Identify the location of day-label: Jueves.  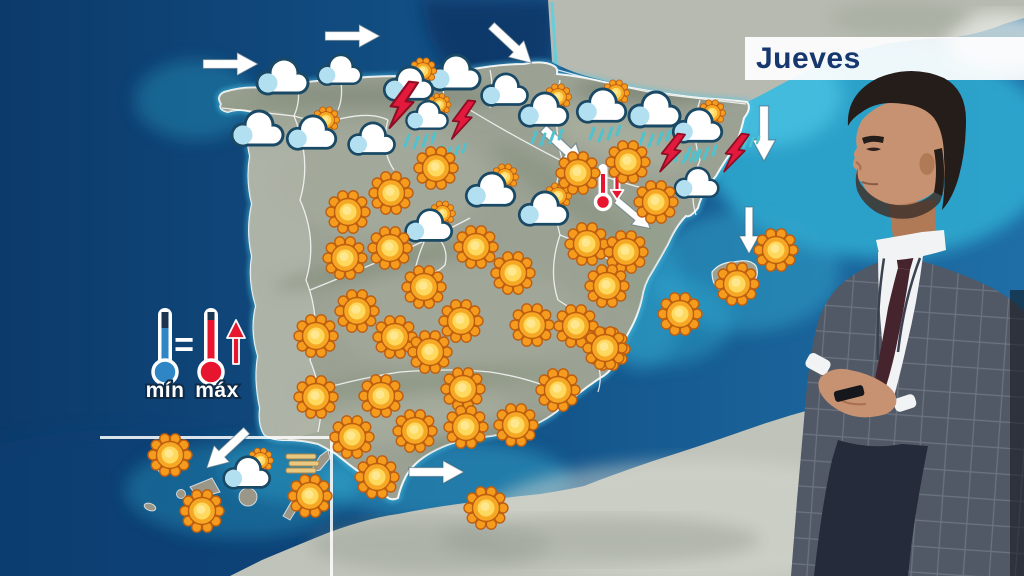
(808, 58).